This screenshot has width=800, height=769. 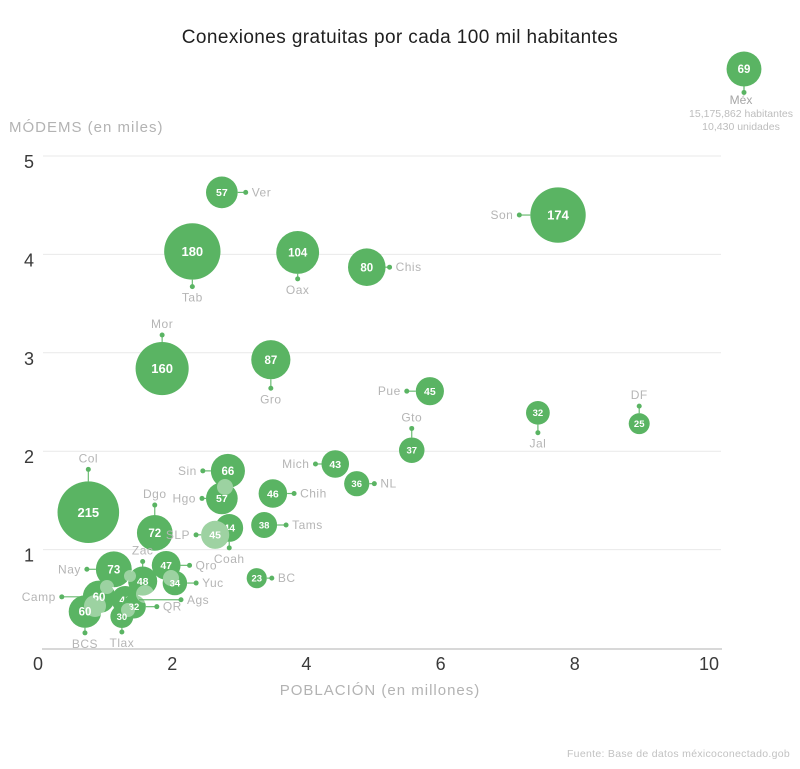 I want to click on bubble-NL, so click(x=357, y=484).